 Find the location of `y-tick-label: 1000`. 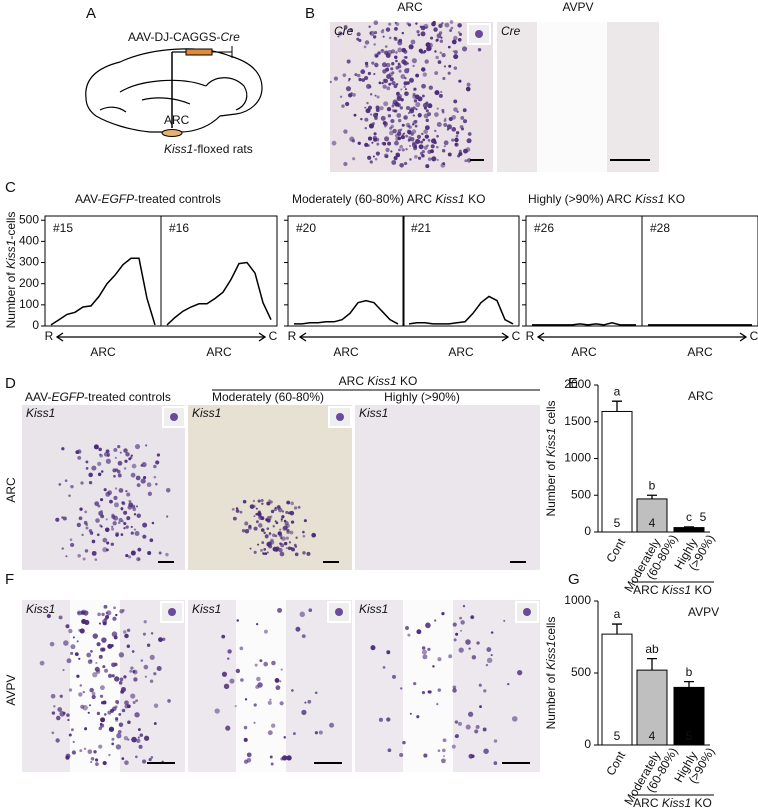

y-tick-label: 1000 is located at coordinates (577, 600).